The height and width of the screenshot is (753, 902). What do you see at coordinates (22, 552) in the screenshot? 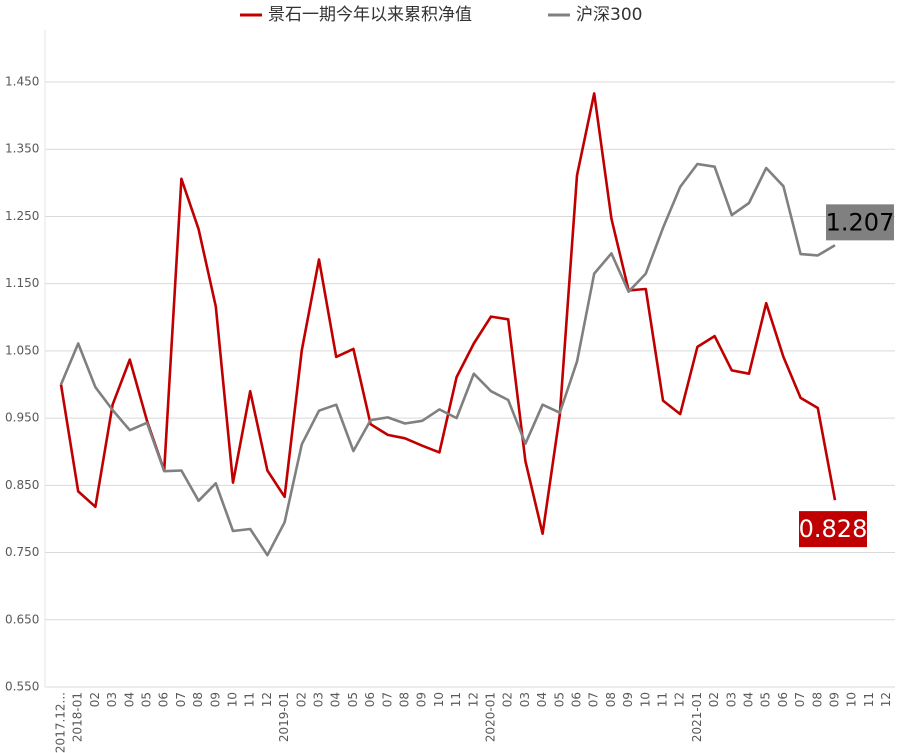
I see `y-tick-label: 0.750` at bounding box center [22, 552].